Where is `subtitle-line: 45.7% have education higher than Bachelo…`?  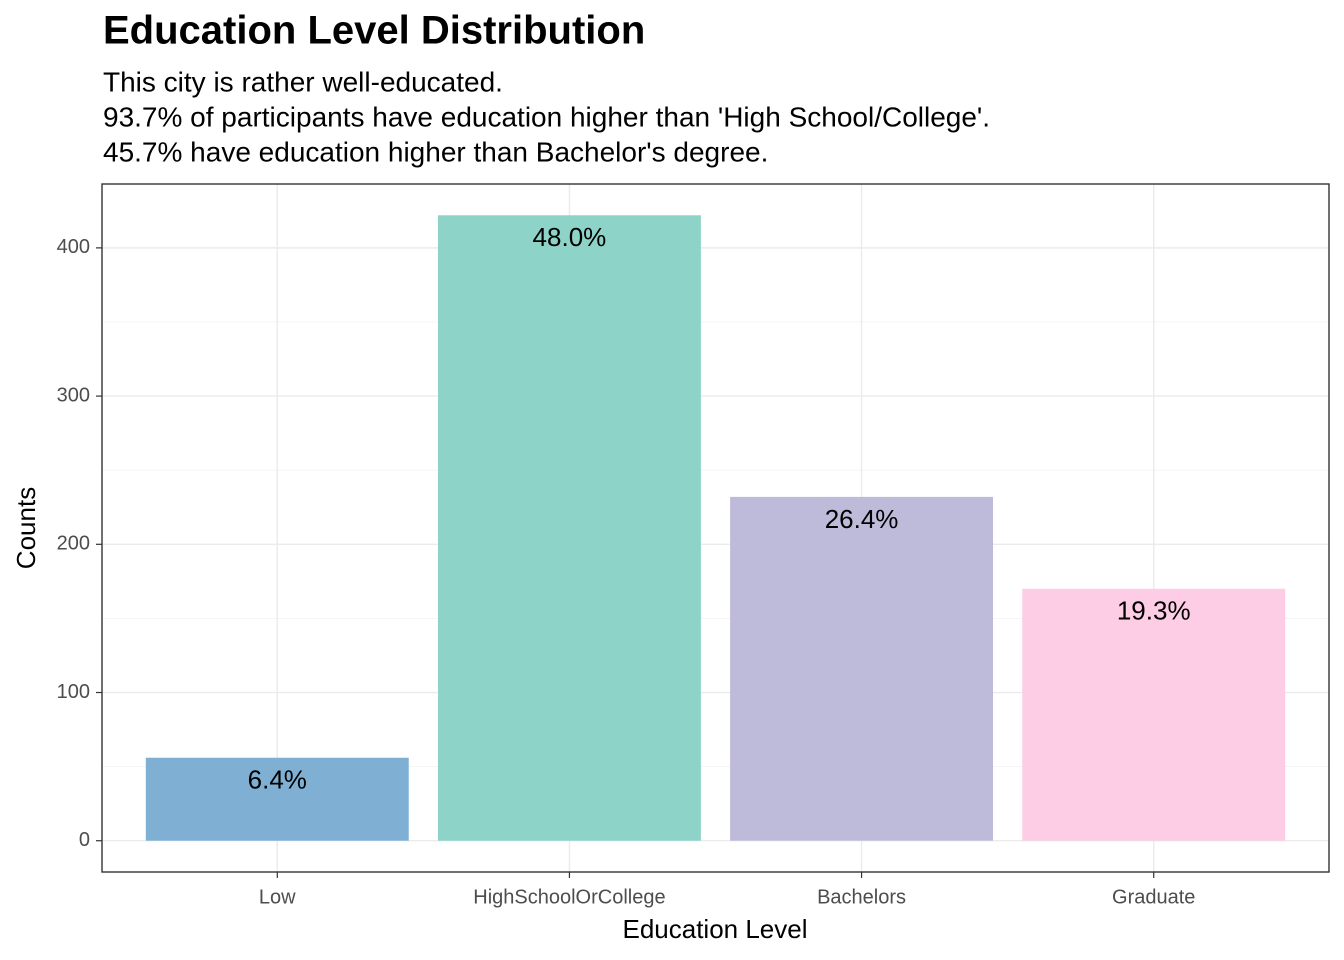 subtitle-line: 45.7% have education higher than Bachelo… is located at coordinates (435, 151).